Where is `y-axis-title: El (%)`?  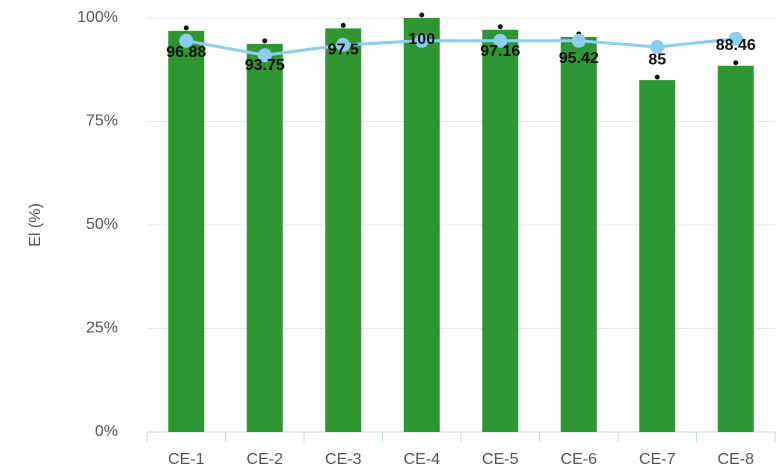
y-axis-title: El (%) is located at coordinates (35, 225).